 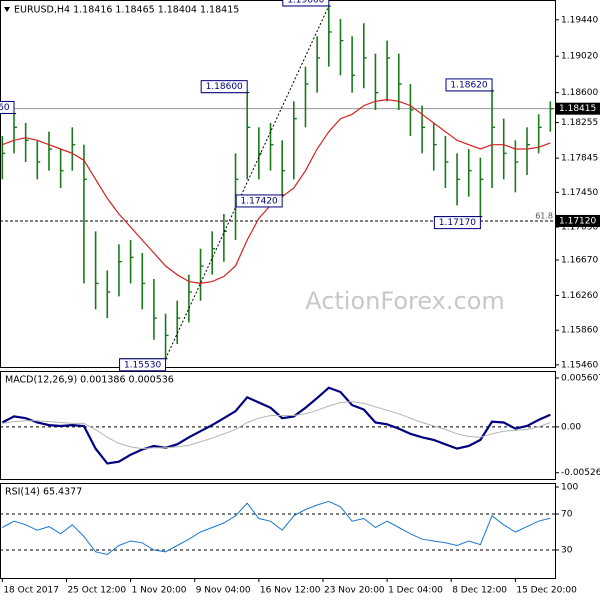 What do you see at coordinates (580, 379) in the screenshot?
I see `y-tick-label: 0.005607` at bounding box center [580, 379].